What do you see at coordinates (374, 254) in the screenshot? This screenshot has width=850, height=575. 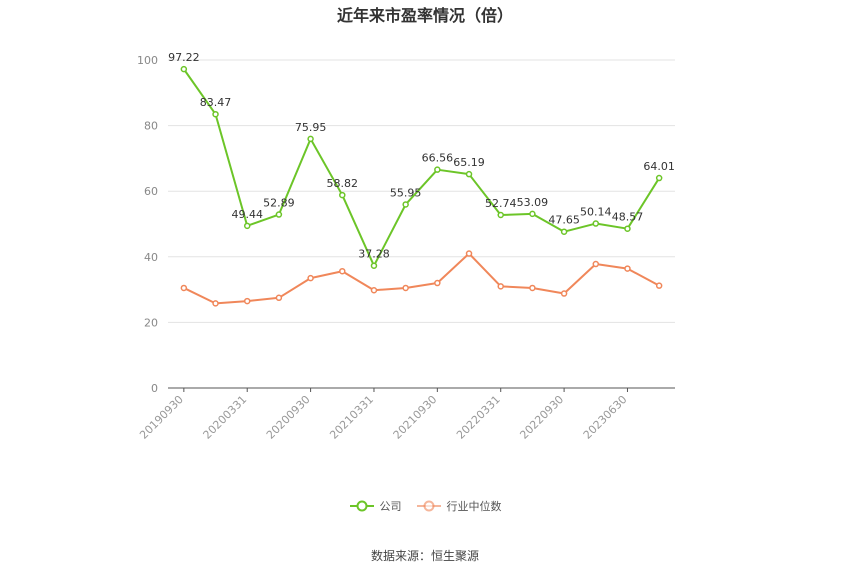 I see `data-label: 37.28` at bounding box center [374, 254].